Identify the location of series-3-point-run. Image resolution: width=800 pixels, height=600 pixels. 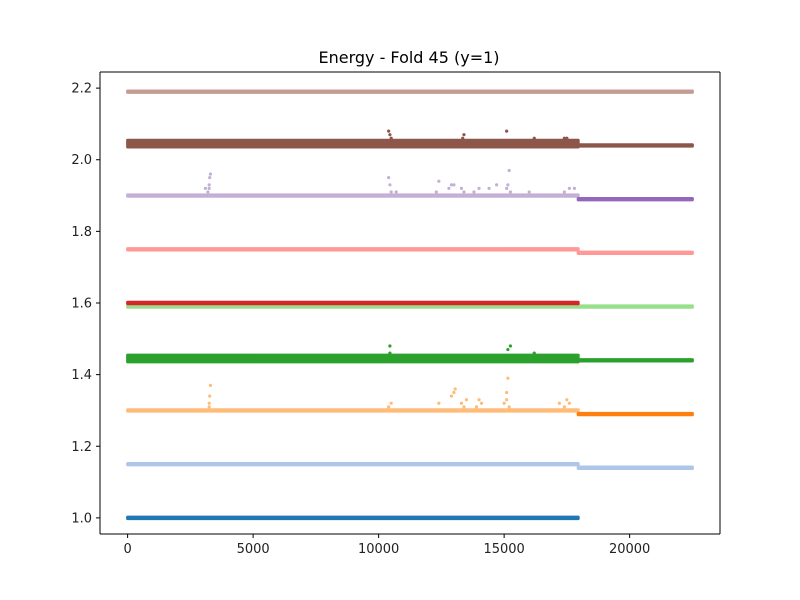
(353, 410).